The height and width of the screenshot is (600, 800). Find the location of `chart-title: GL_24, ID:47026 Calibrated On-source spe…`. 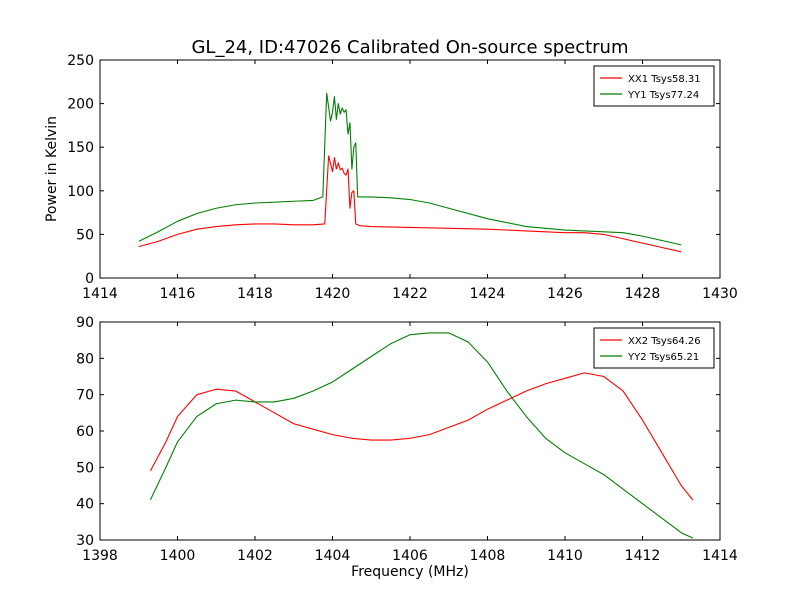

chart-title: GL_24, ID:47026 Calibrated On-source spe… is located at coordinates (409, 47).